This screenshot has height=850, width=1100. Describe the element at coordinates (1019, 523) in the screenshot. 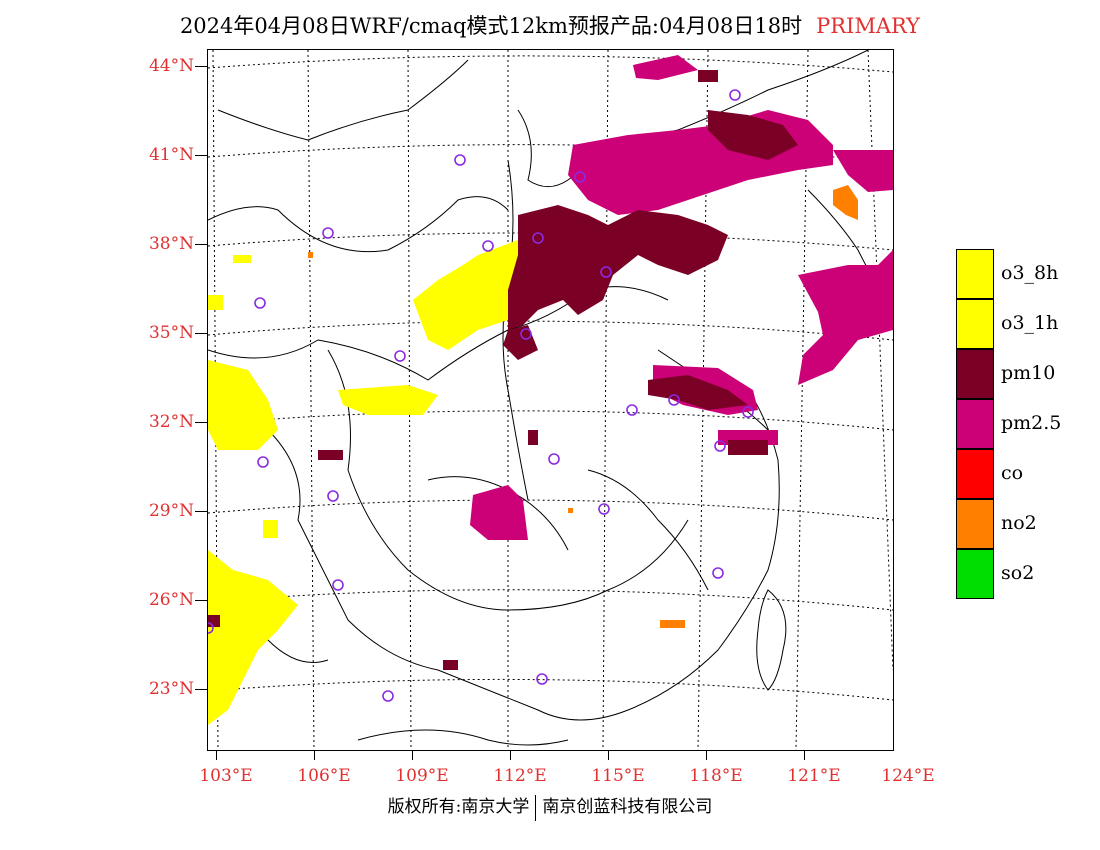

I see `legend-label: no2` at that location.